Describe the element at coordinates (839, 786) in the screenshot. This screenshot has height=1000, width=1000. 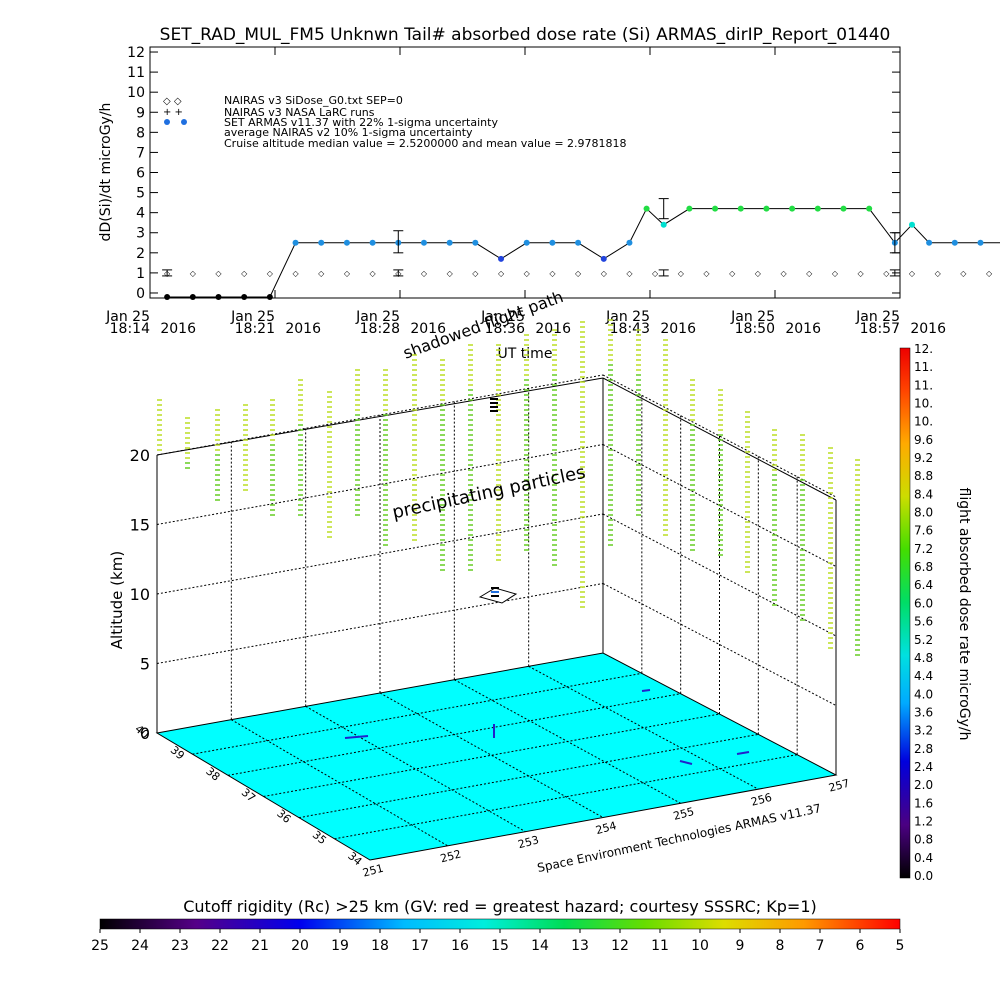
I see `longitude-tick-label: 257` at that location.